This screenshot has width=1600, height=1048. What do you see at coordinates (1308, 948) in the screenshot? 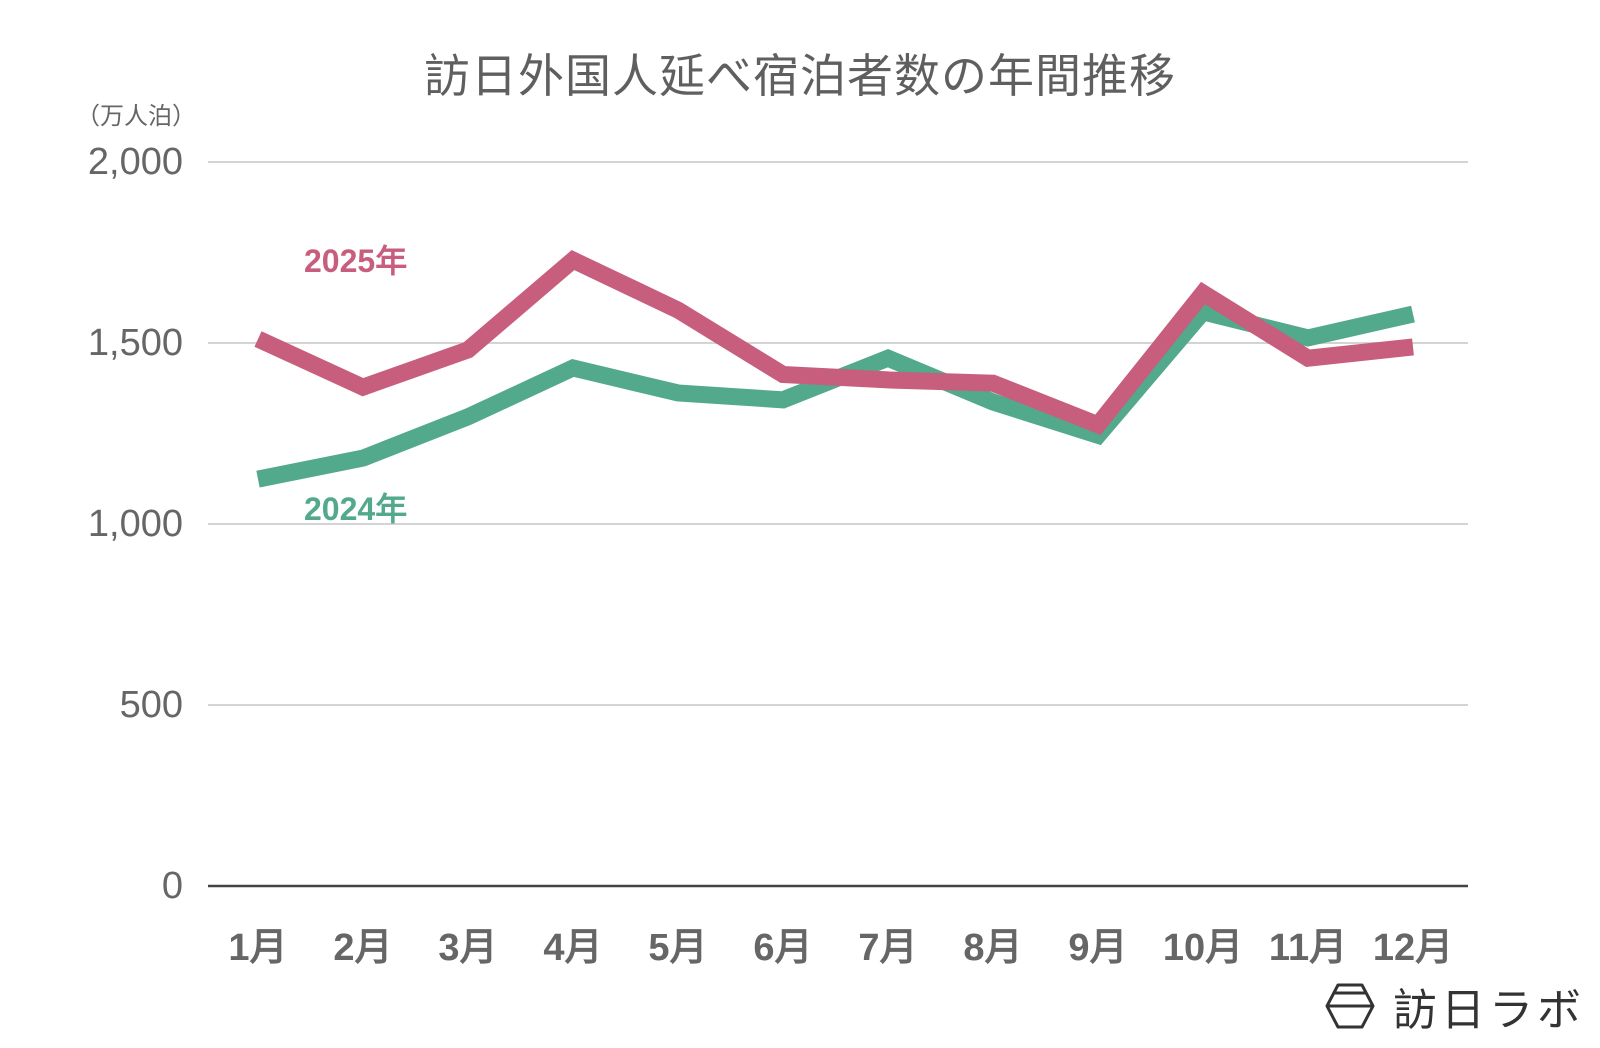
I see `x-tick-label: 11月` at bounding box center [1308, 948].